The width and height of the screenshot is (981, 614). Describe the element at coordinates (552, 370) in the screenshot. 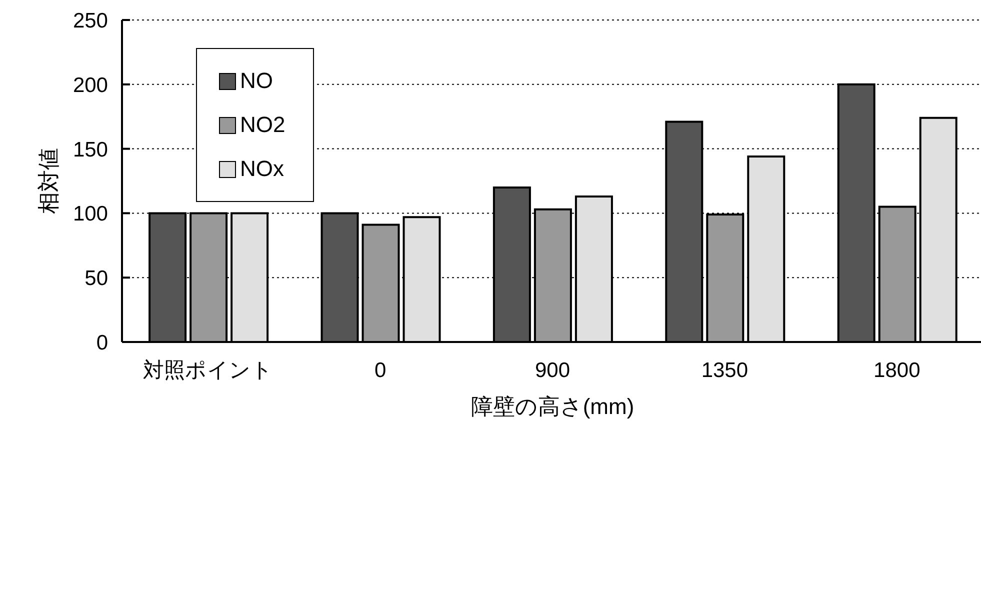

I see `x-tick-label: 900` at that location.